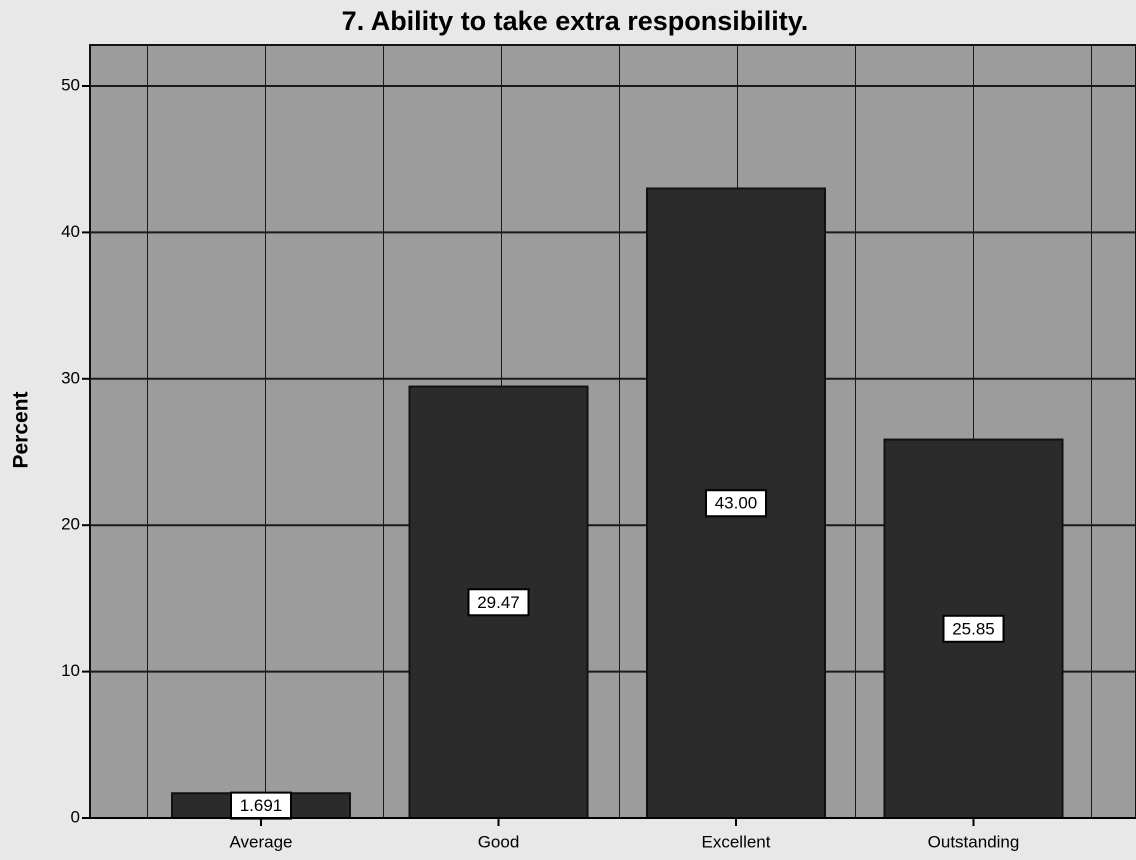 The width and height of the screenshot is (1136, 860). I want to click on y-axis-label: Percent, so click(21, 429).